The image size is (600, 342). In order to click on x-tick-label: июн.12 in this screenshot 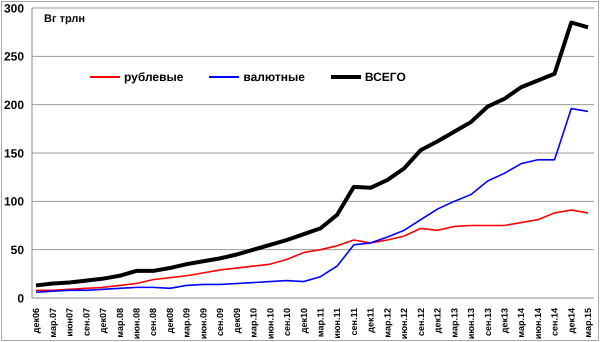, I will do `click(404, 324)`.